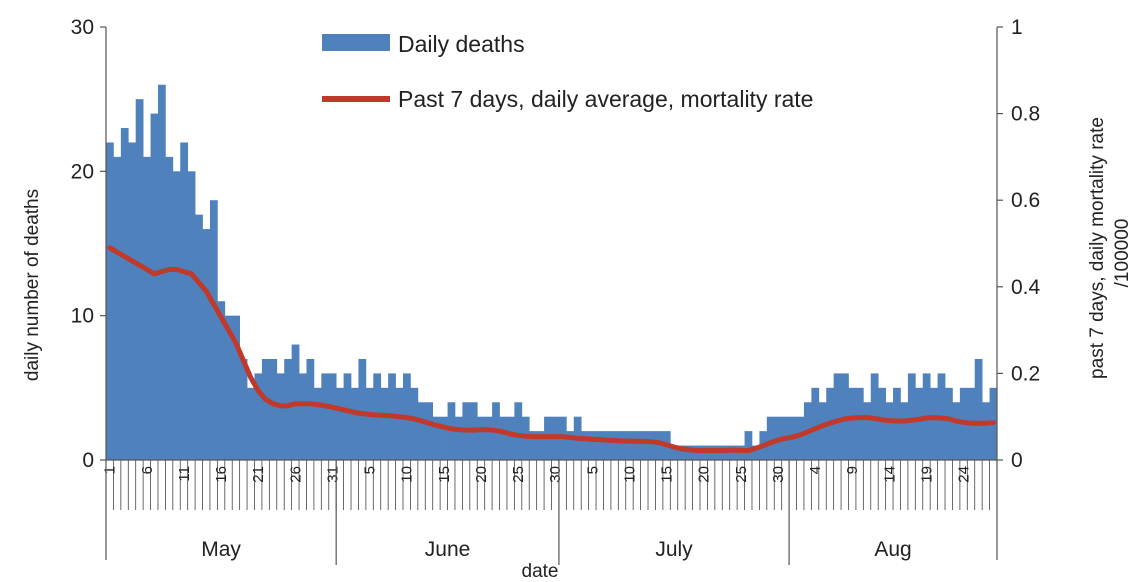 The height and width of the screenshot is (582, 1136). I want to click on day-tick-label: 6, so click(147, 470).